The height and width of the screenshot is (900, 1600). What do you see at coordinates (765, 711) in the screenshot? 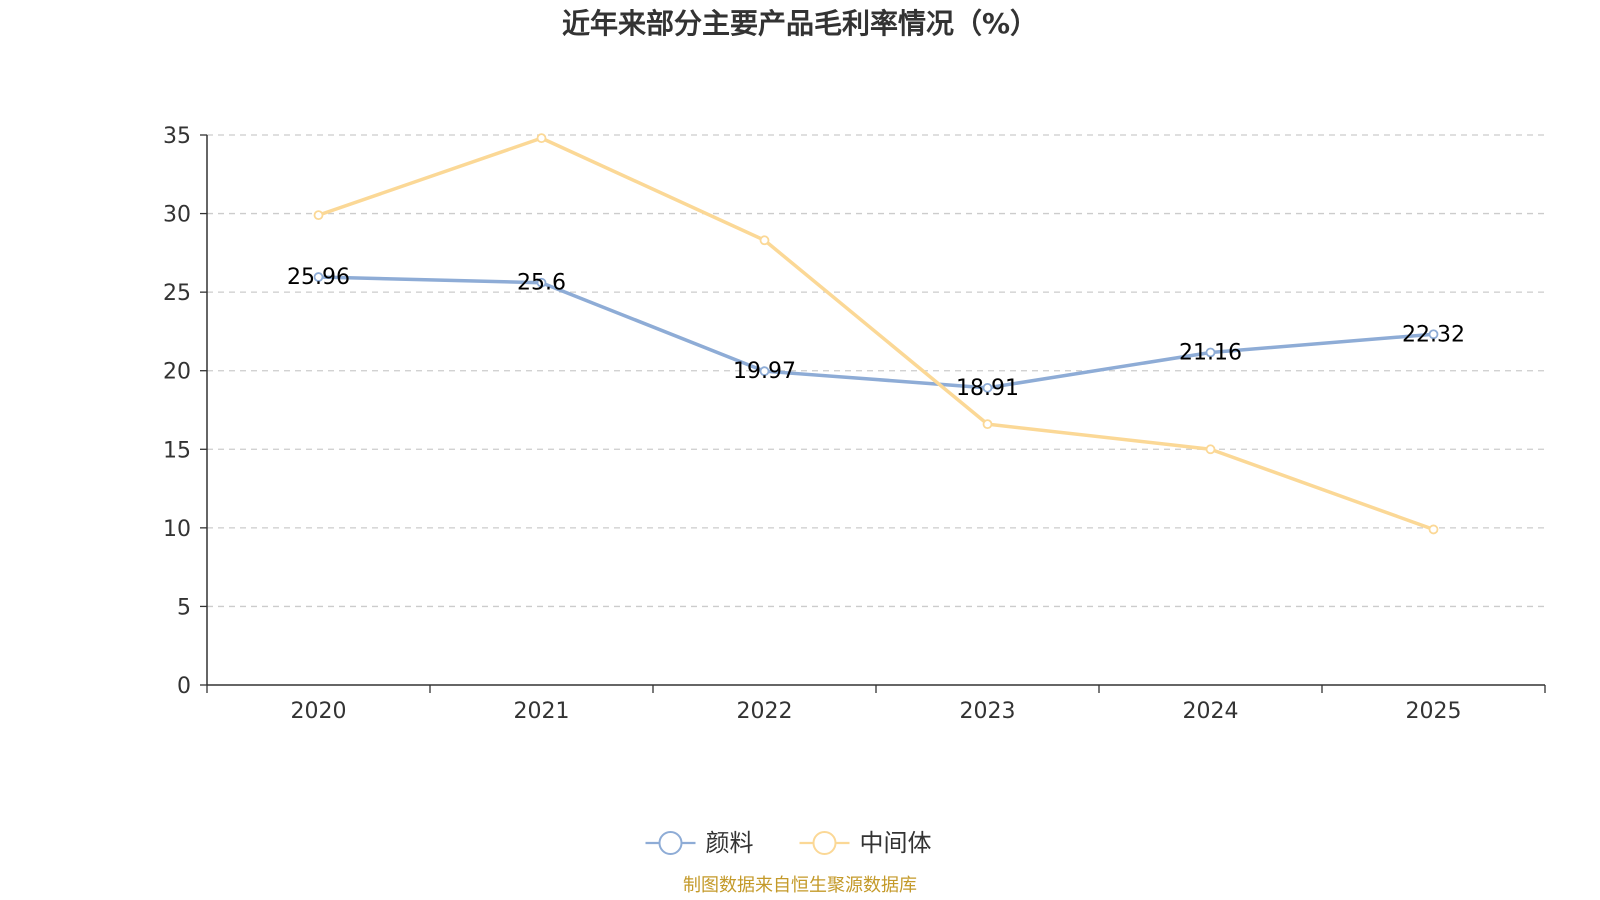
I see `x-tick-label: 2022` at bounding box center [765, 711].